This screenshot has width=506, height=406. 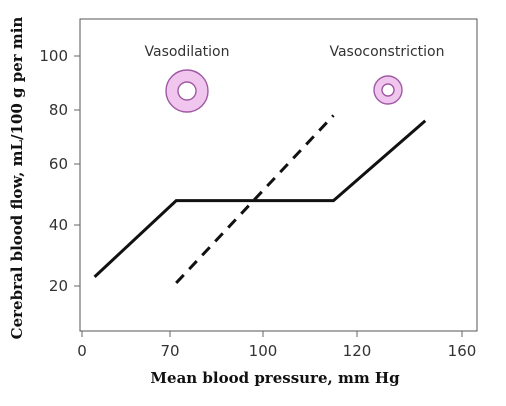 What do you see at coordinates (58, 110) in the screenshot?
I see `y-tick-label: 80` at bounding box center [58, 110].